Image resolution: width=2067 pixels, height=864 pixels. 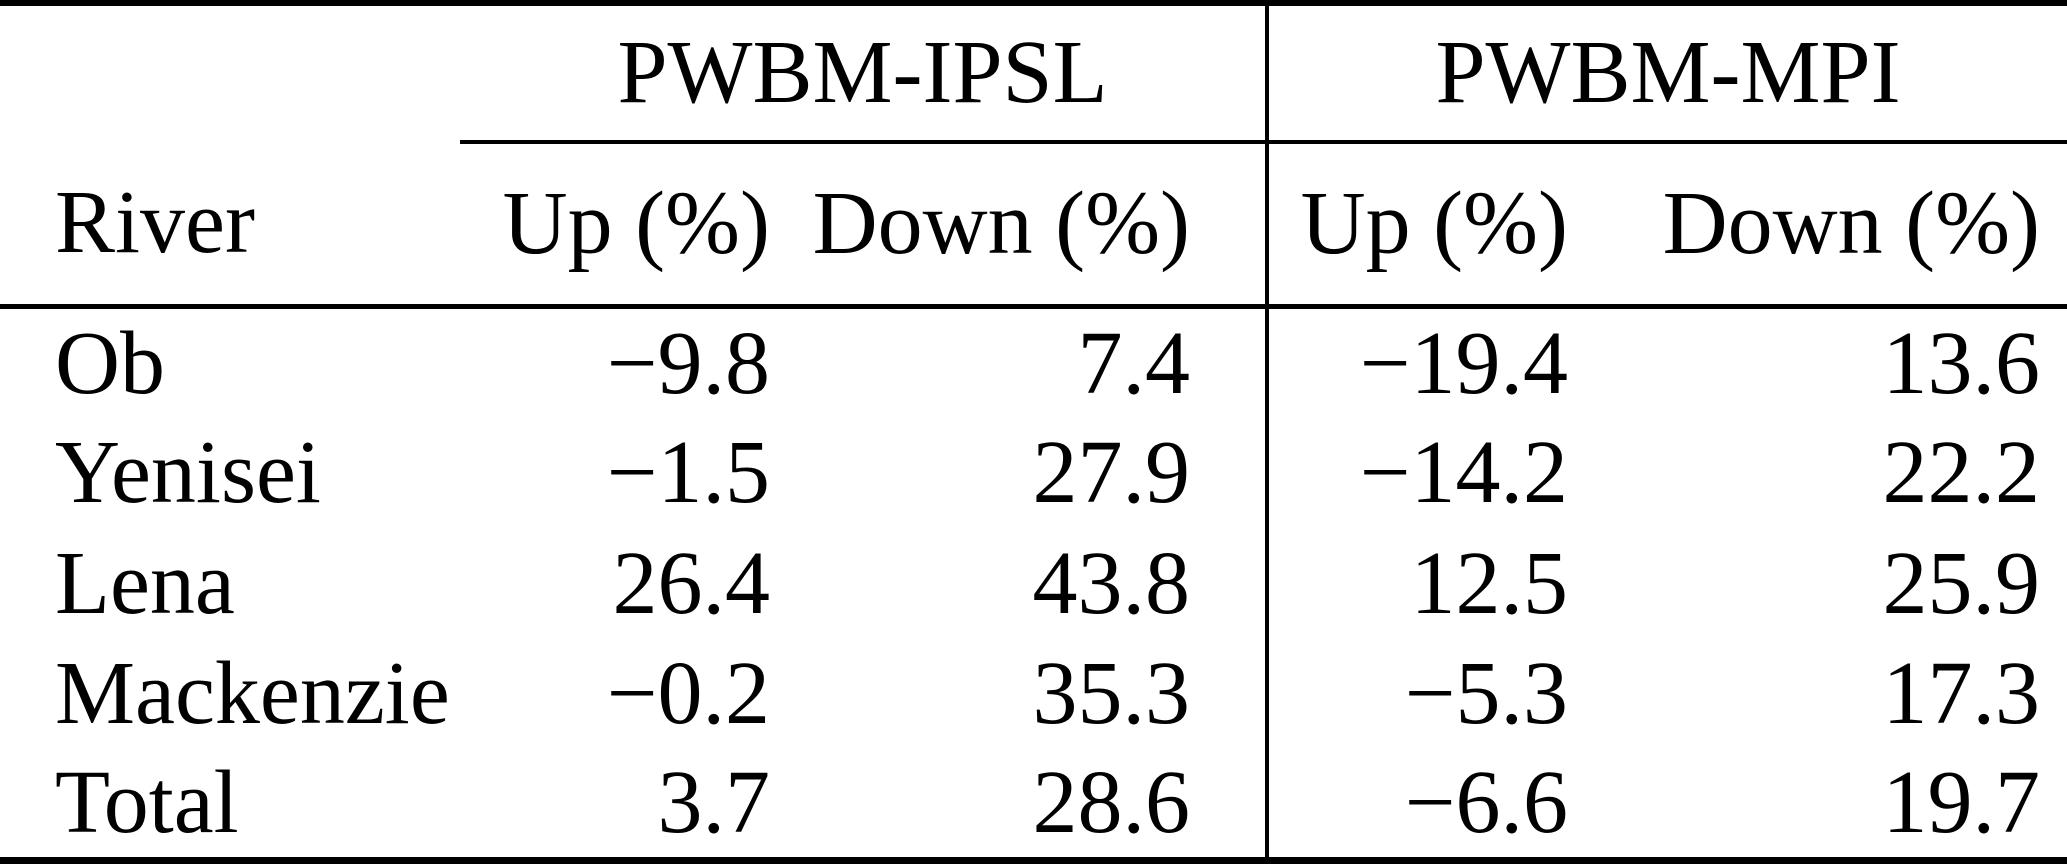 What do you see at coordinates (230, 72) in the screenshot?
I see `group-header-spacer` at bounding box center [230, 72].